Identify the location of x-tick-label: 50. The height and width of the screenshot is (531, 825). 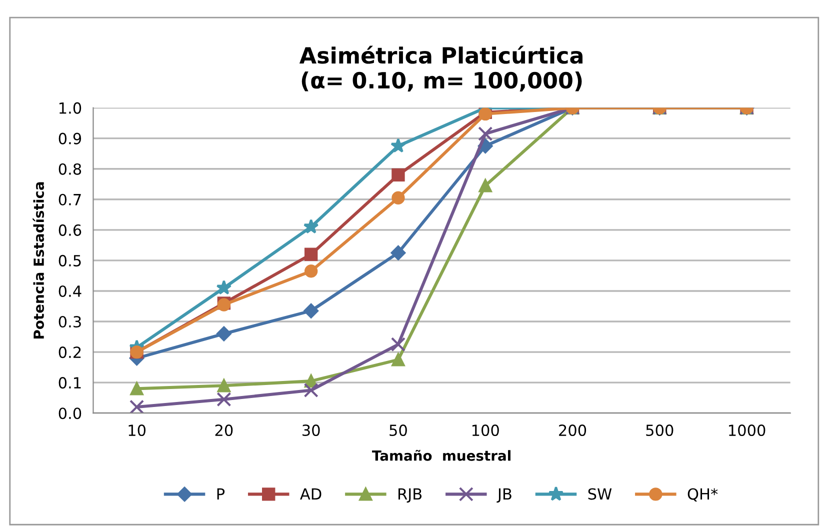
(398, 430).